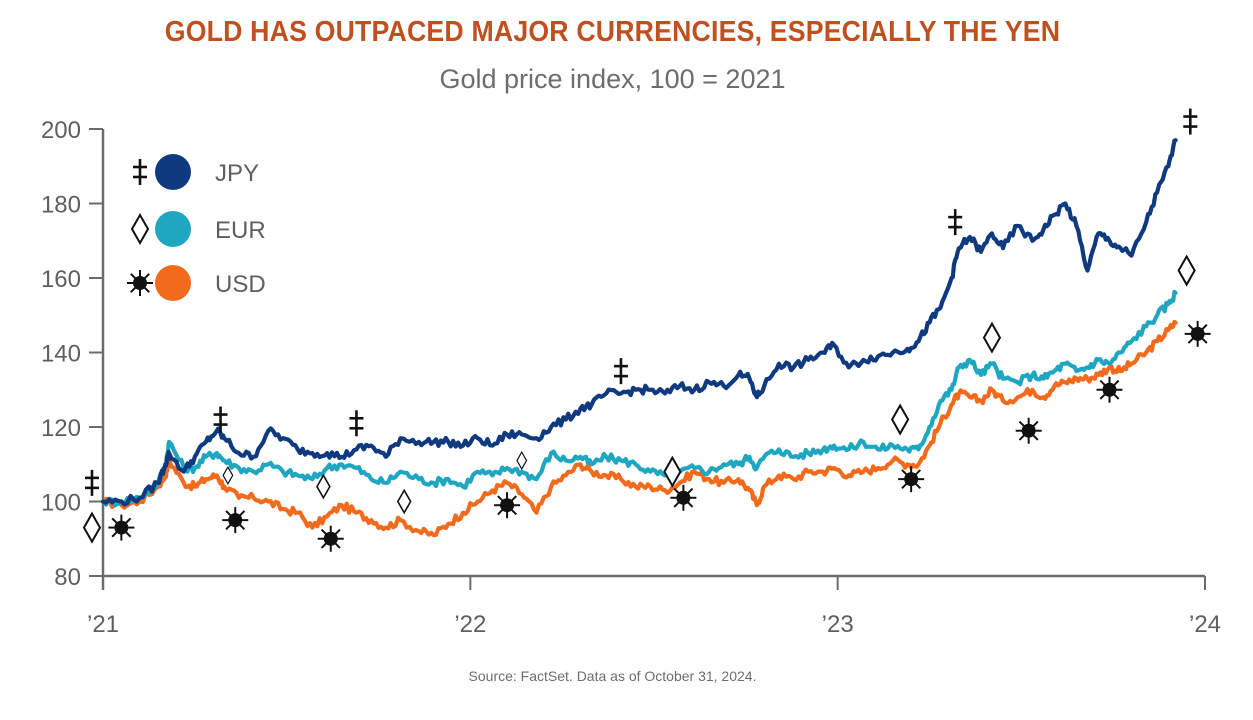  I want to click on chart-subtitle: Gold price index, 100 = 2021, so click(612, 79).